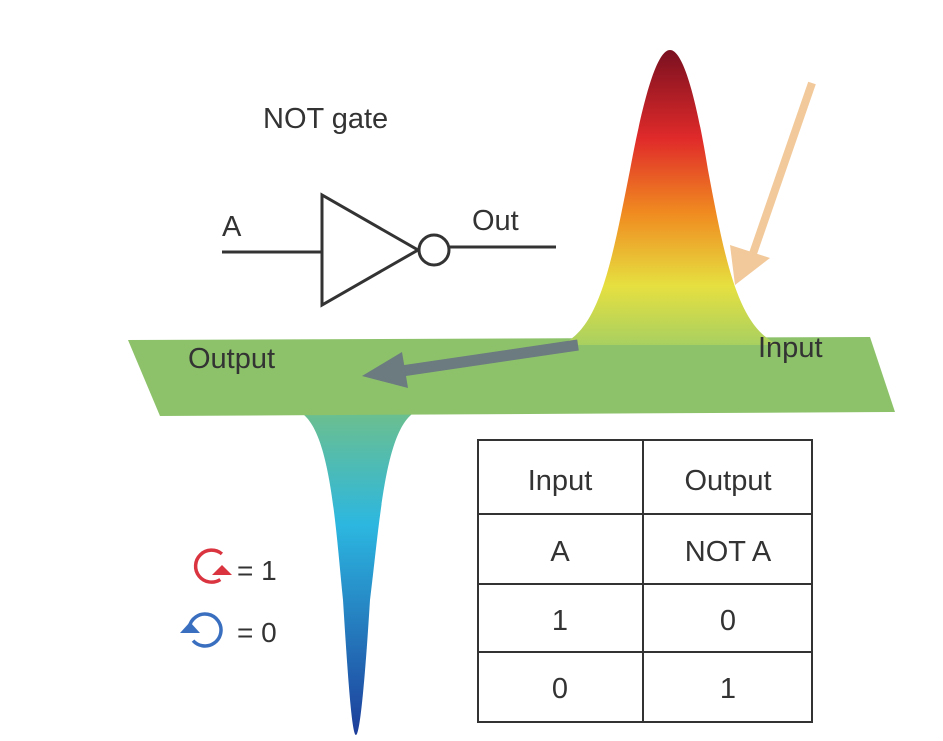 The height and width of the screenshot is (741, 943). What do you see at coordinates (228, 630) in the screenshot?
I see `legend-zero: = 0` at bounding box center [228, 630].